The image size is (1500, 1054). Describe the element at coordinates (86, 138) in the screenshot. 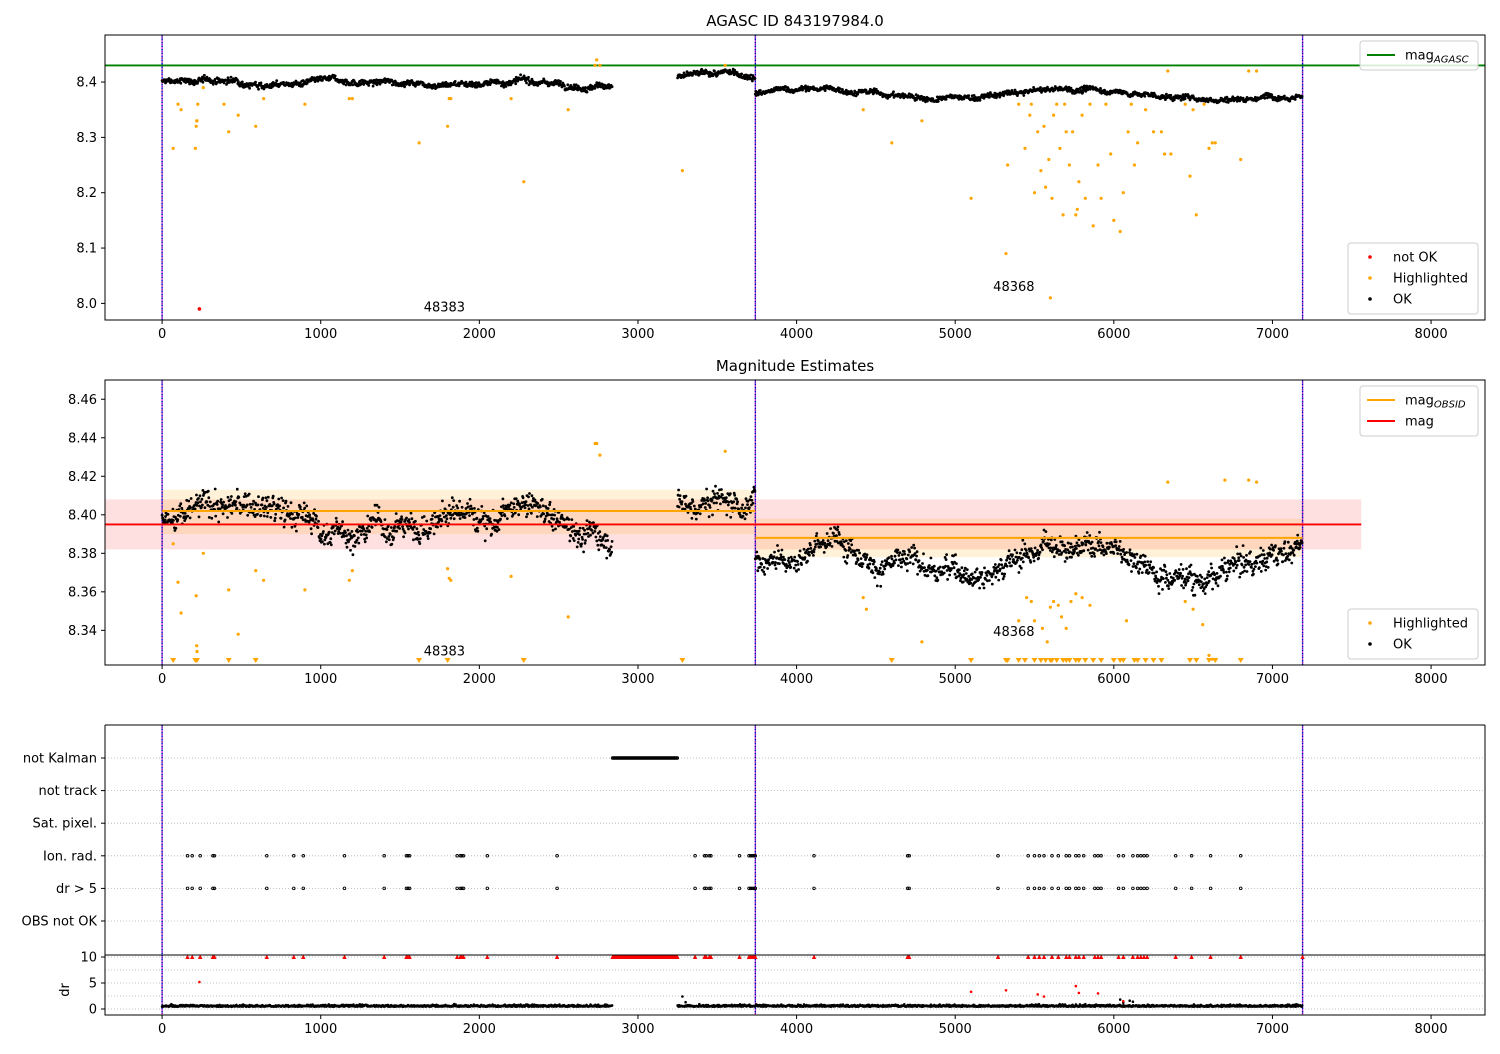

I see `y-tick-label: 8.3` at that location.